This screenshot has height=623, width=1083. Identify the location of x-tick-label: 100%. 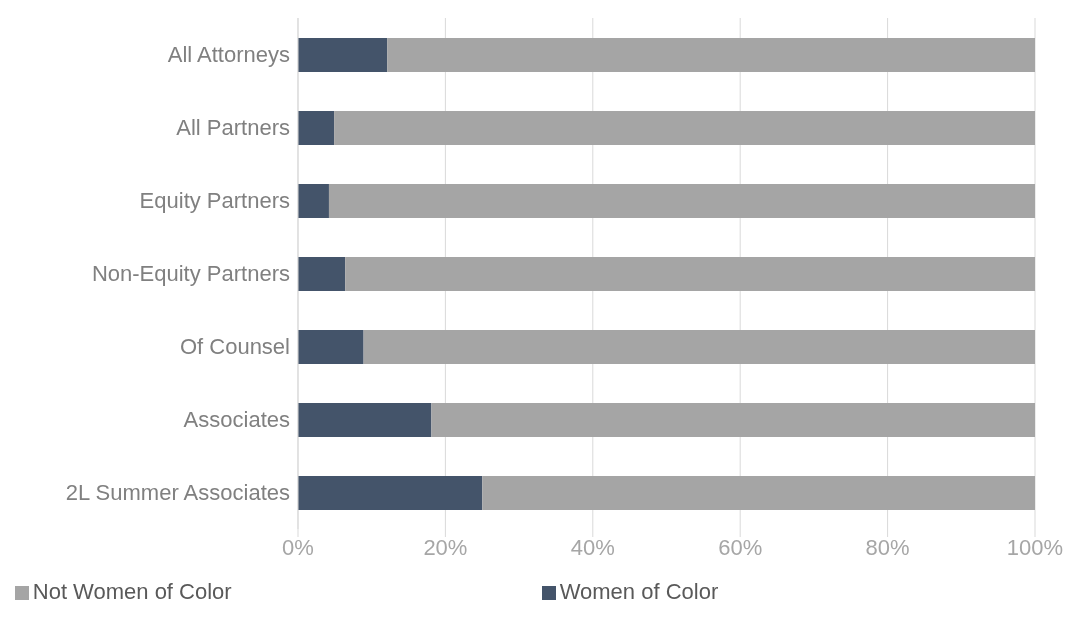
(1035, 547).